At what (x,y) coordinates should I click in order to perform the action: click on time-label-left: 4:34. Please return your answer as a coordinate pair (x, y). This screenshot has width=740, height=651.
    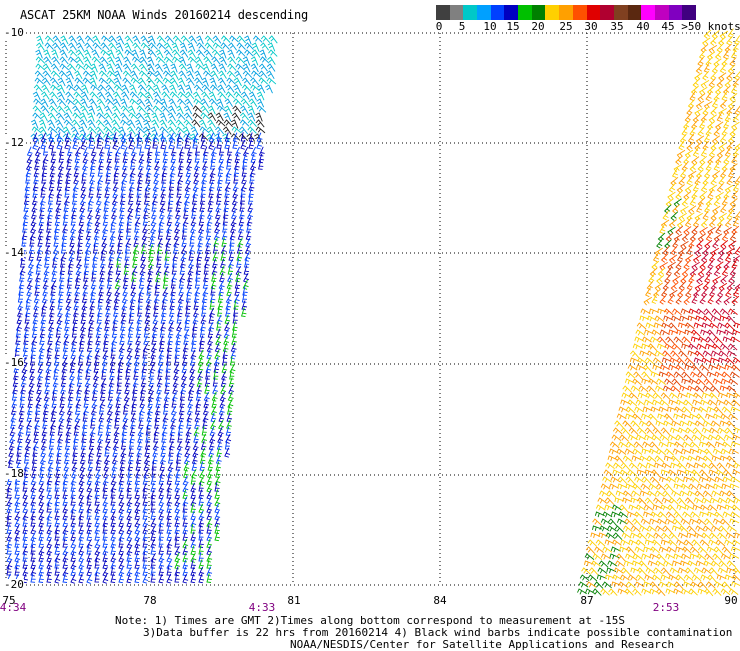
    Looking at the image, I should click on (13, 607).